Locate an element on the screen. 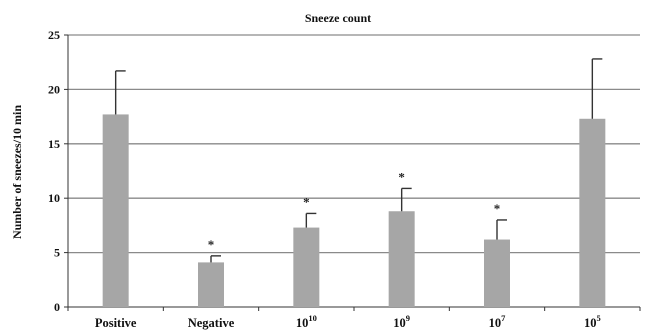 The width and height of the screenshot is (648, 330). x-tick-label: 10¹⁰ is located at coordinates (306, 321).